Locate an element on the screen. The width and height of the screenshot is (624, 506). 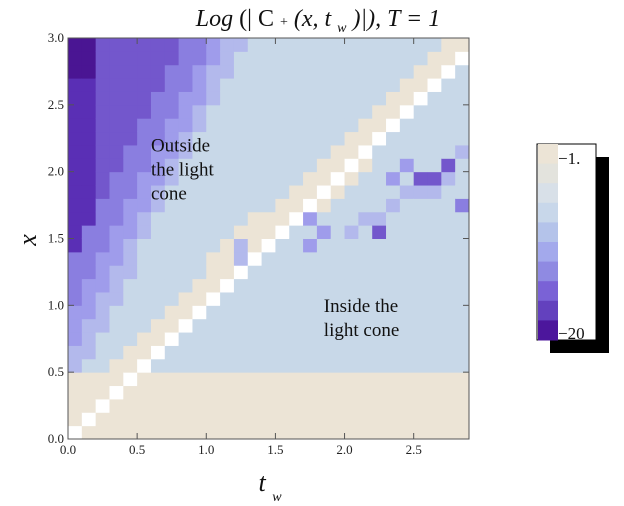
x-axis-label-sub: w is located at coordinates (277, 497).